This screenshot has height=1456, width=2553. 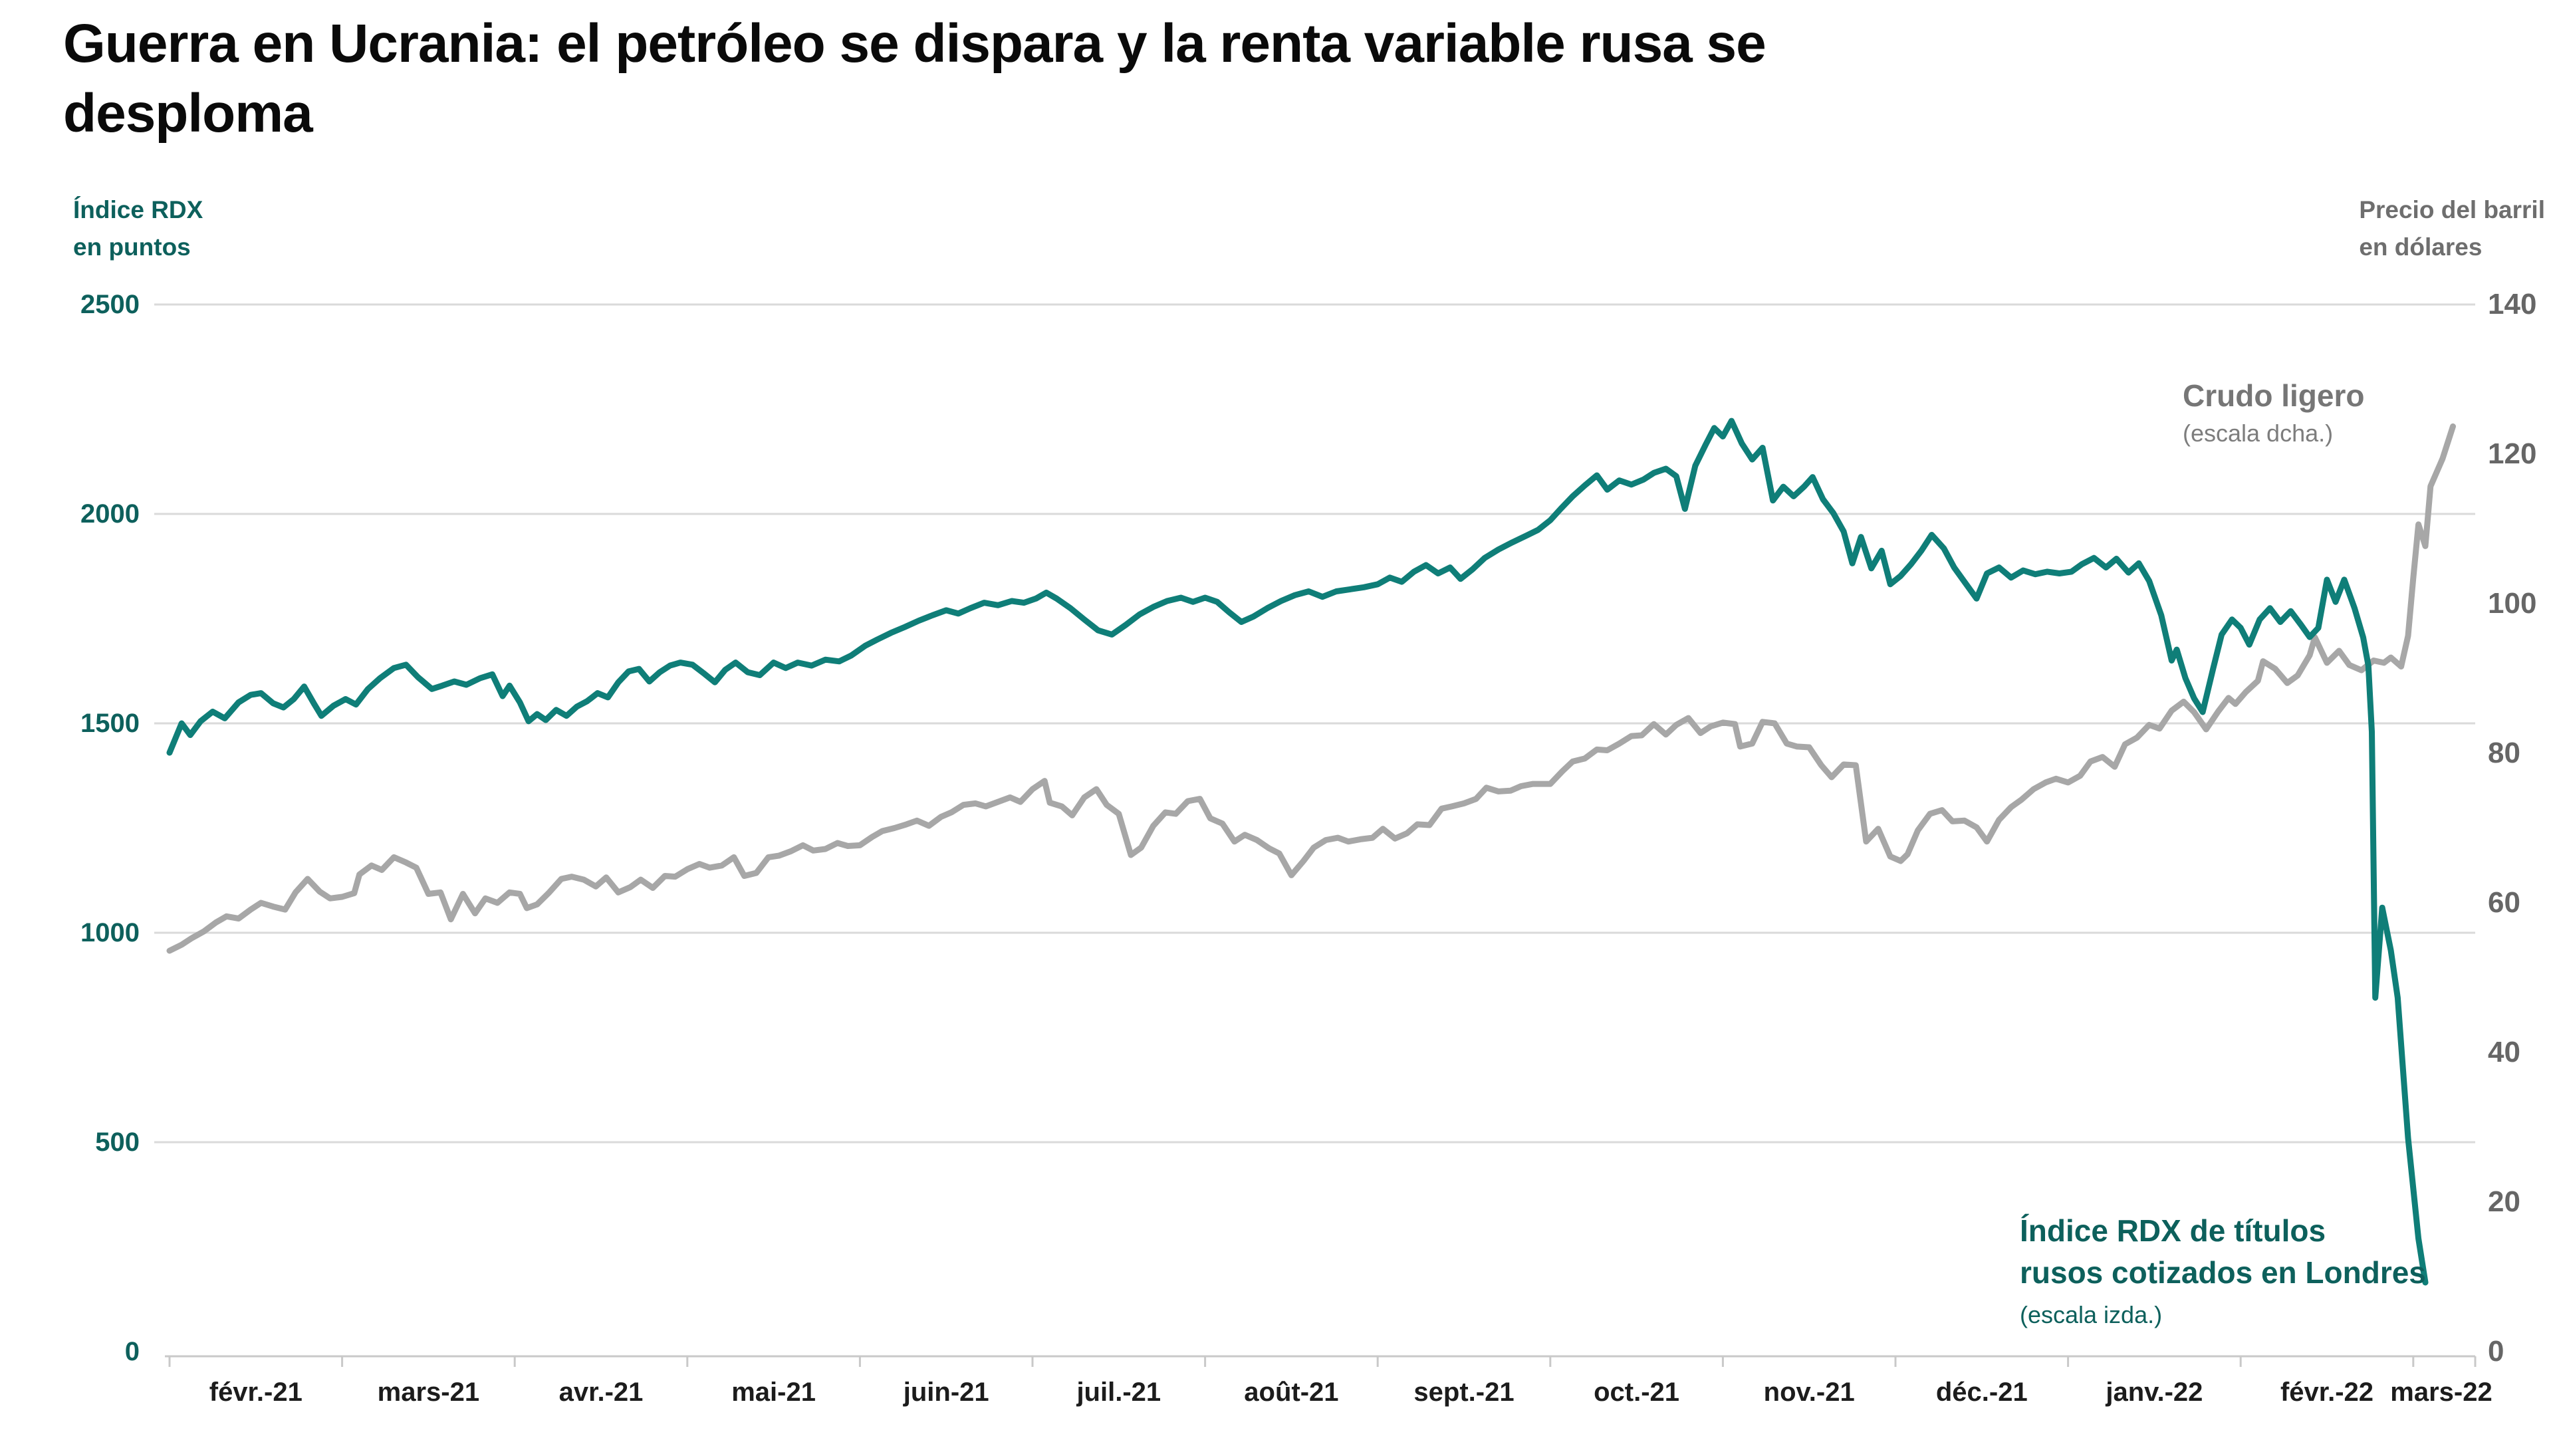 I want to click on right-axis-tick-label: 0, so click(x=2496, y=1351).